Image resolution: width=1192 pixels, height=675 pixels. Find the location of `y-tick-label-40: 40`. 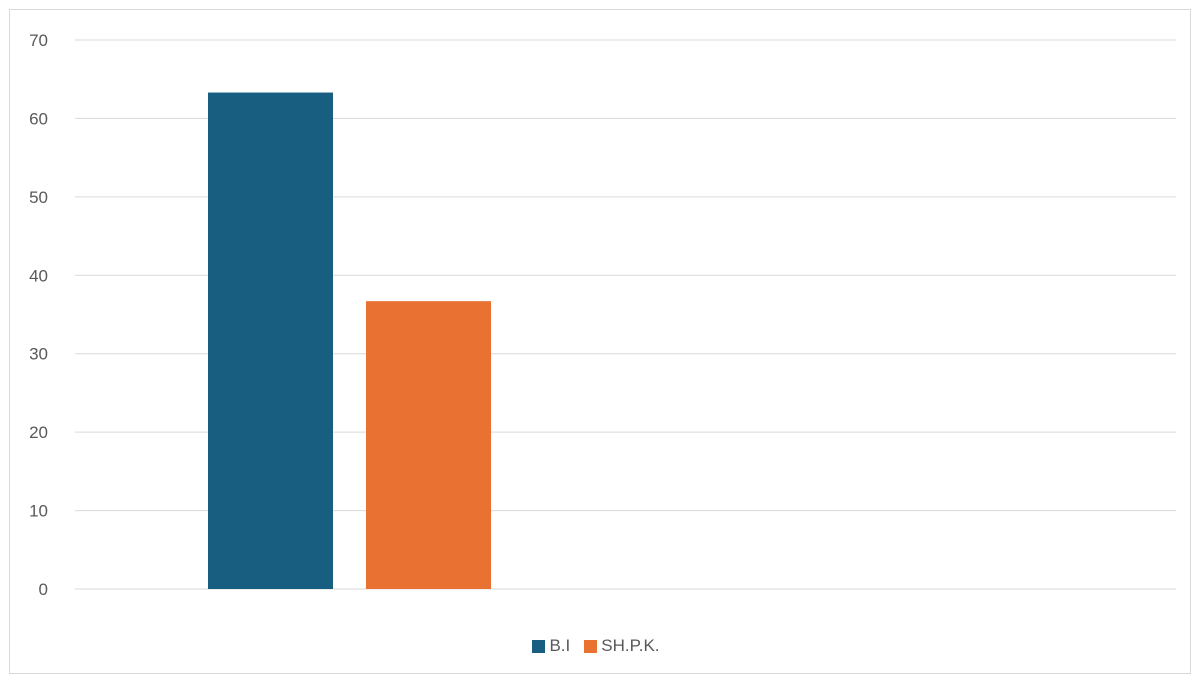

y-tick-label-40: 40 is located at coordinates (38, 275).